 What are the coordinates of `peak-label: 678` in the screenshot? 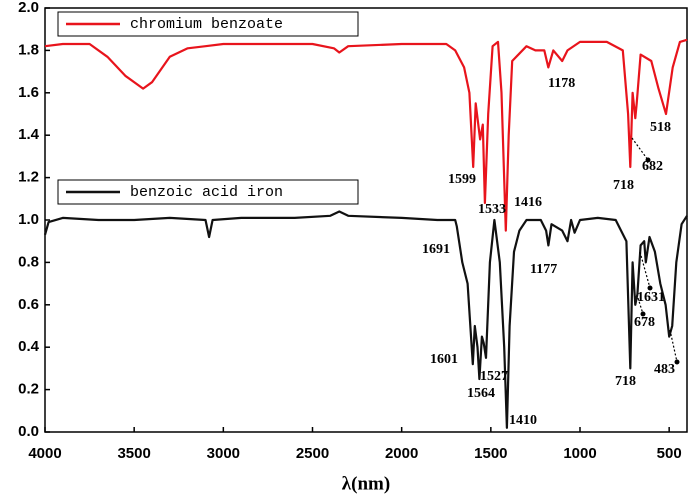 It's located at (644, 322).